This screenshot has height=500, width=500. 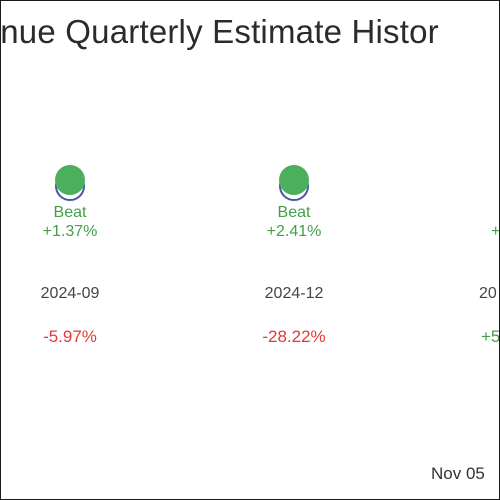 What do you see at coordinates (490, 336) in the screenshot?
I see `change-label: +5` at bounding box center [490, 336].